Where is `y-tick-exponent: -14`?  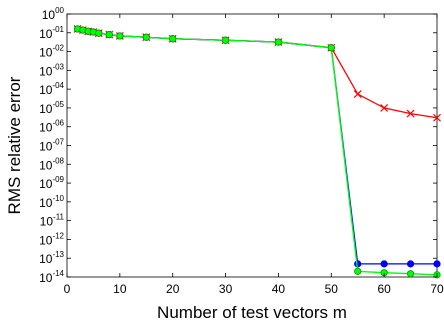 y-tick-exponent: -14 is located at coordinates (58, 273).